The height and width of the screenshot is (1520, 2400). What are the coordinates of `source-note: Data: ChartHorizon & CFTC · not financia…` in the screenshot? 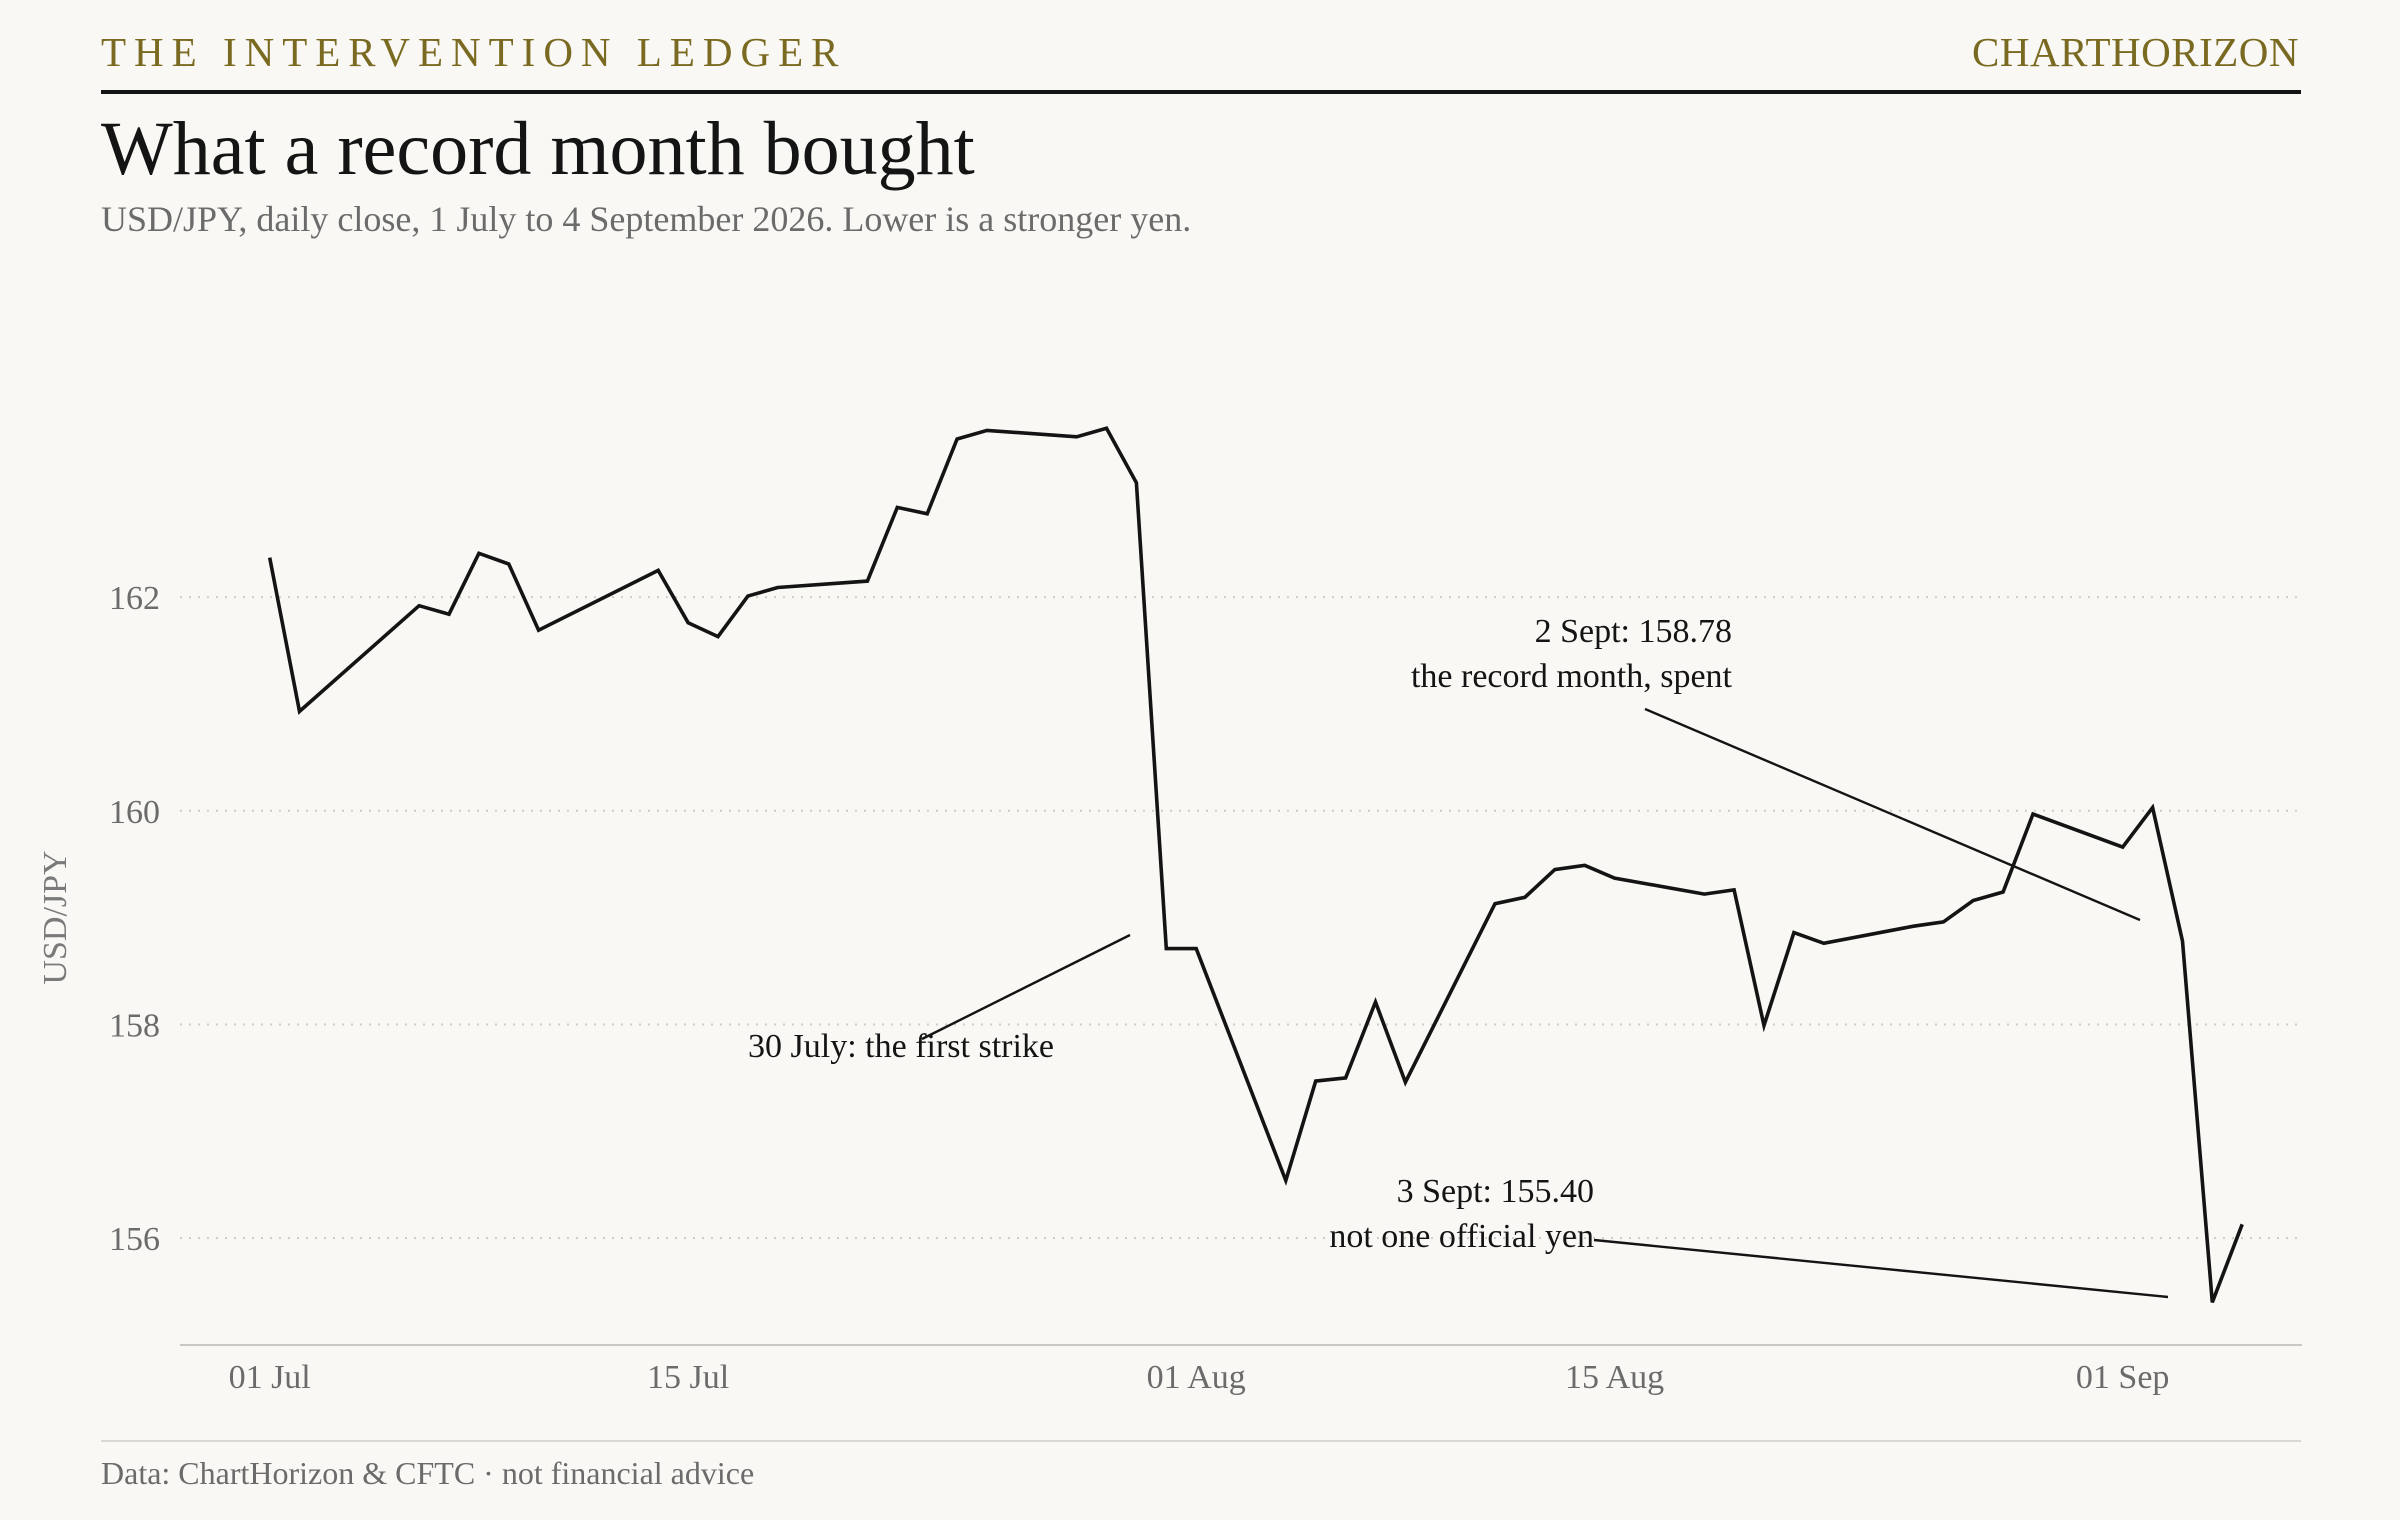 It's located at (428, 1473).